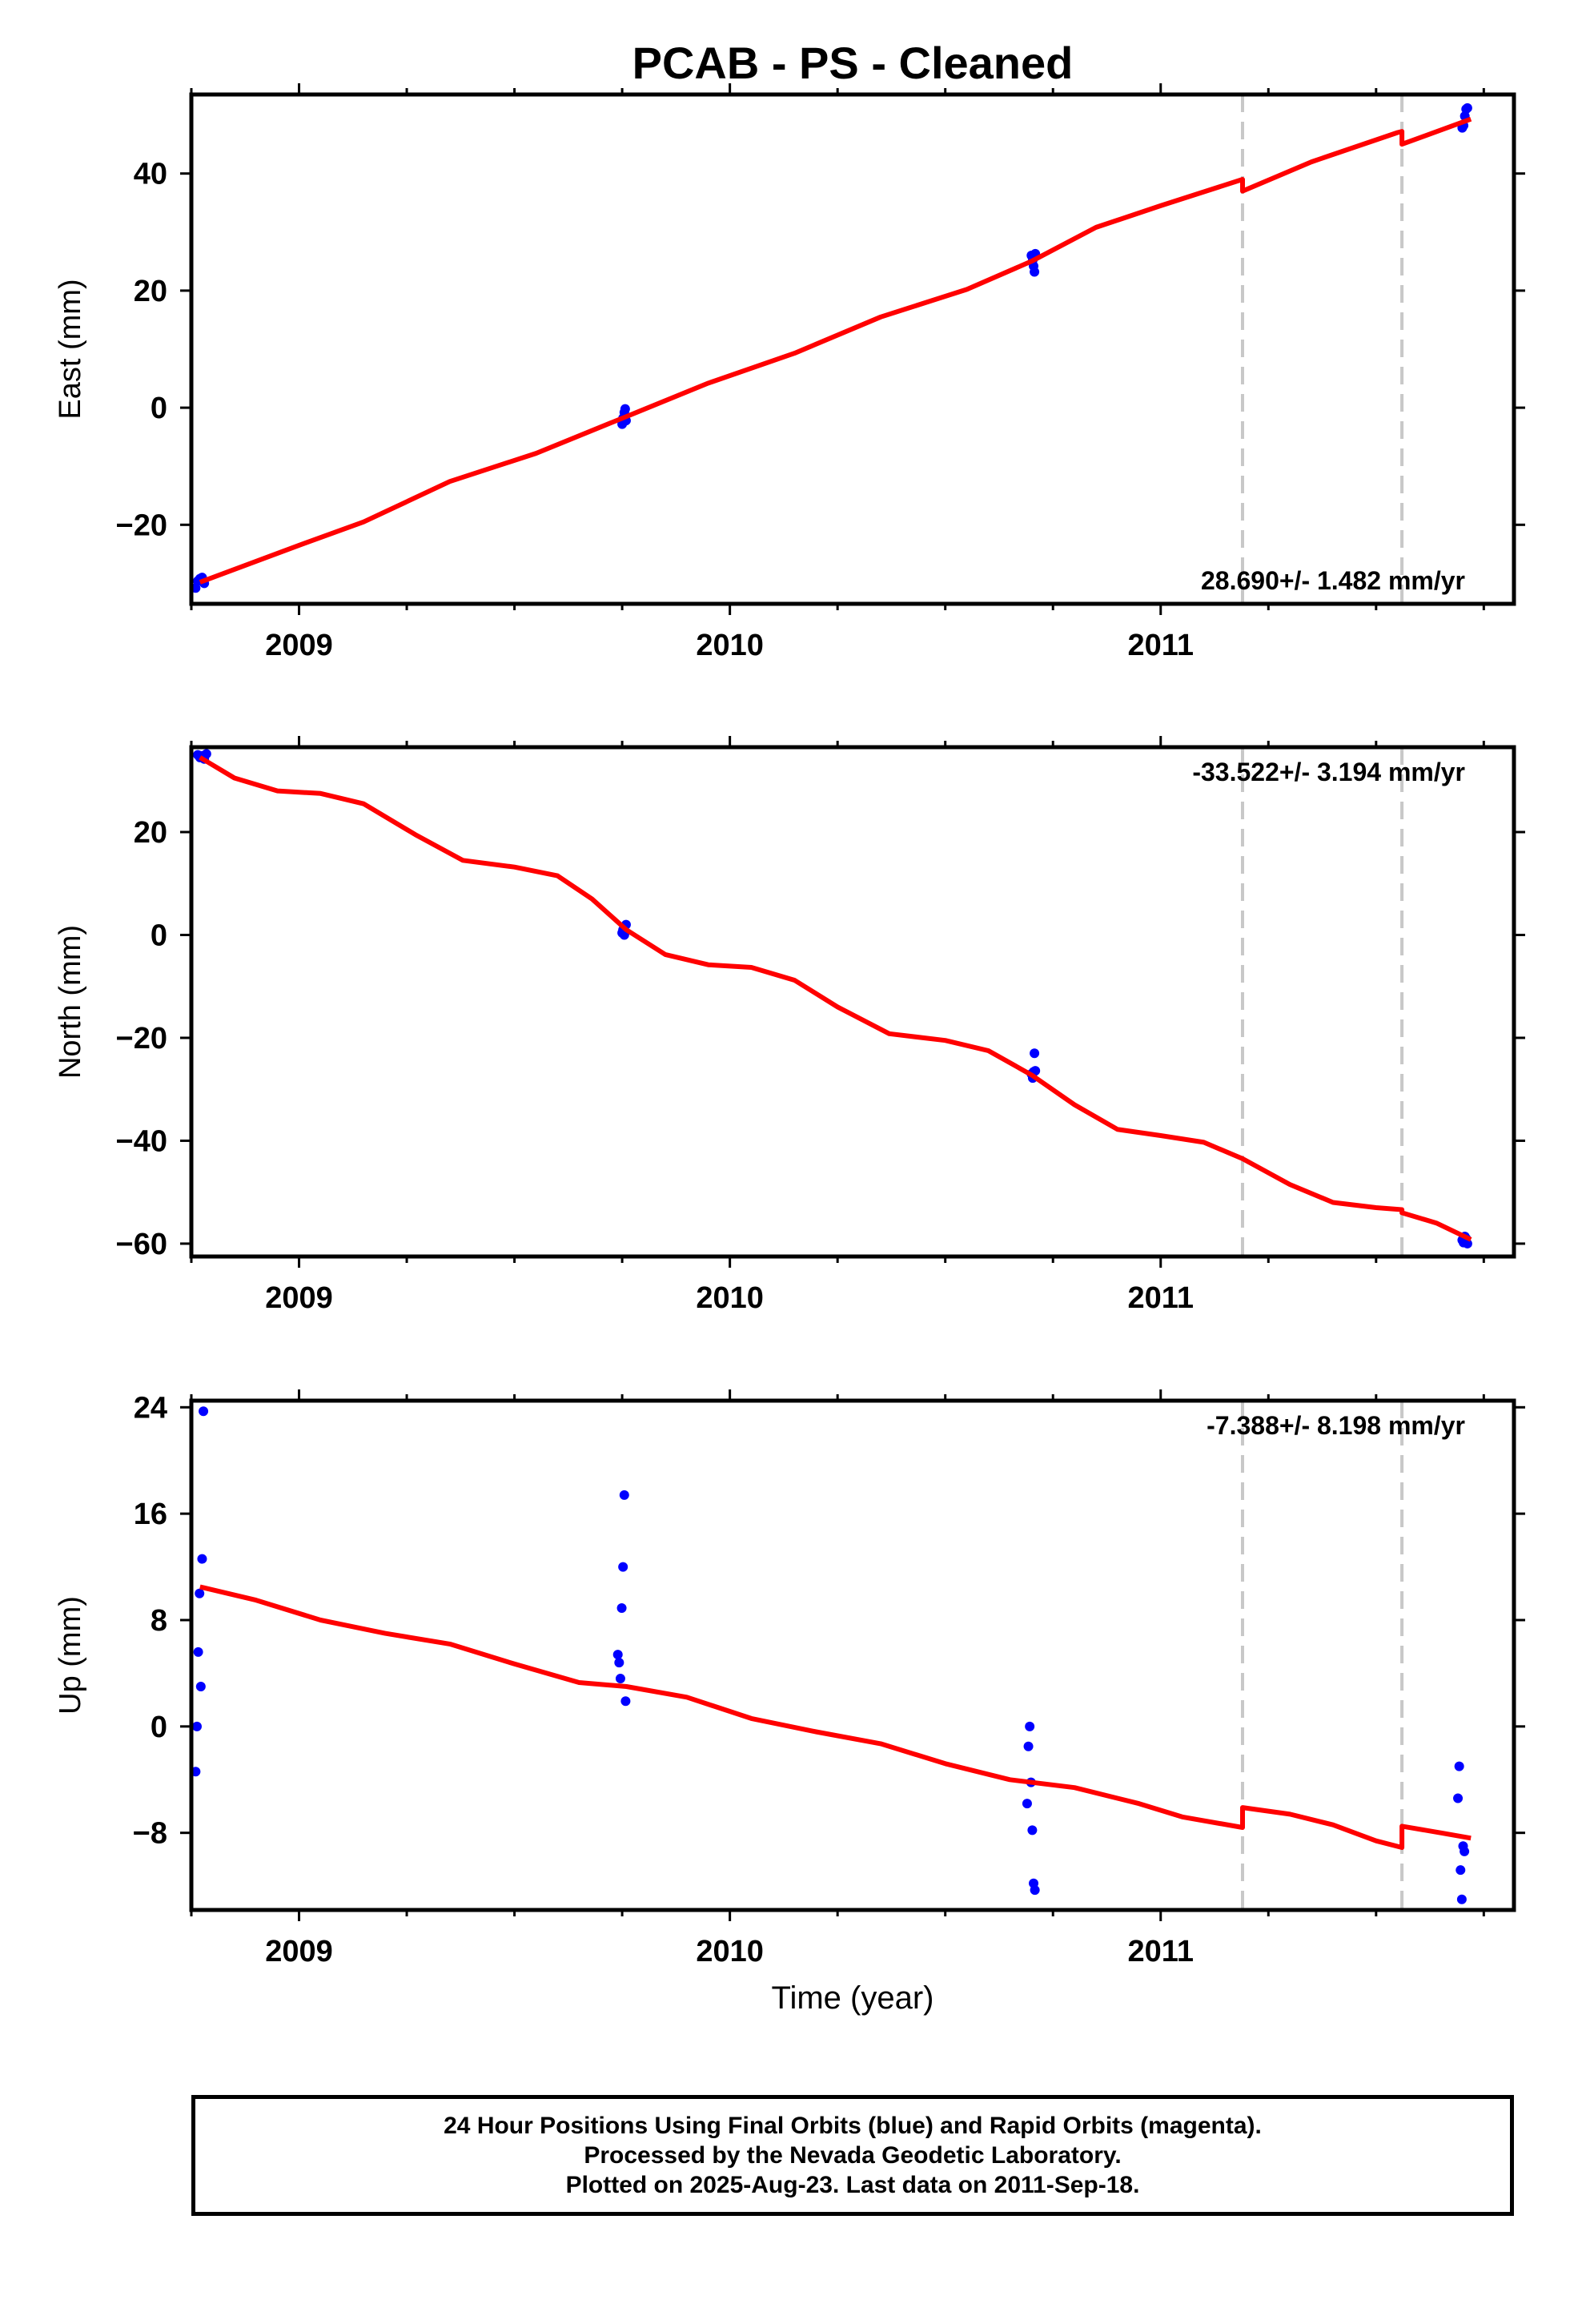  Describe the element at coordinates (151, 174) in the screenshot. I see `east-y-tick-label: 40` at that location.